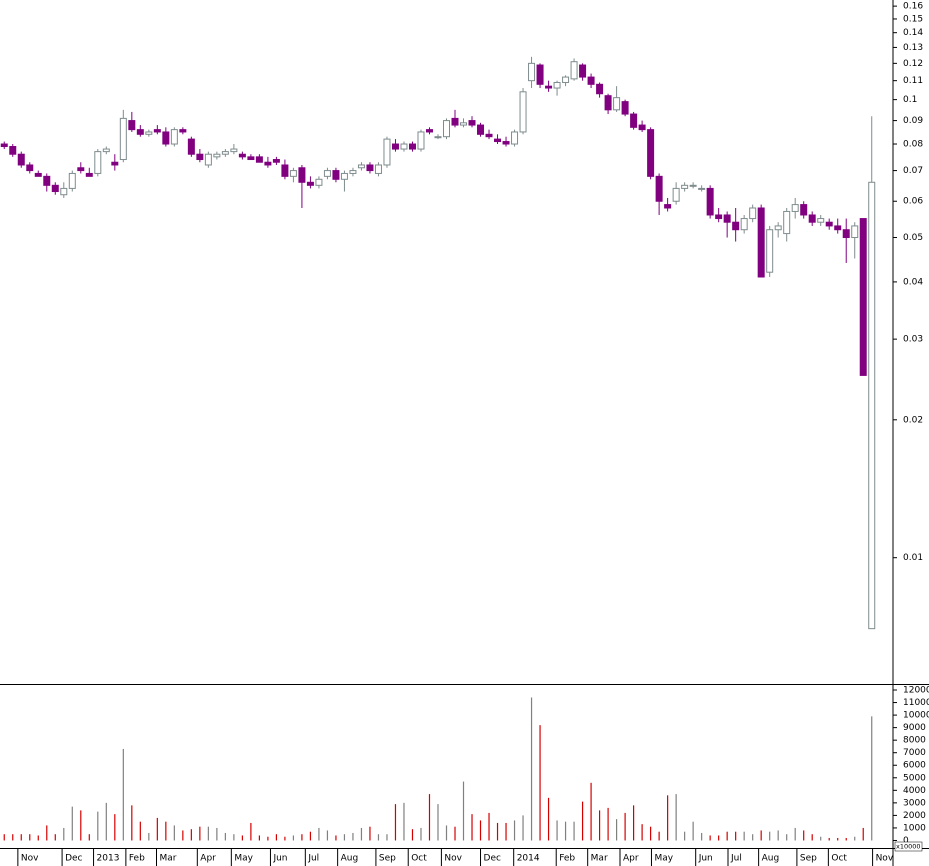 The width and height of the screenshot is (929, 866). Describe the element at coordinates (108, 859) in the screenshot. I see `x-tick-label: 2013` at that location.